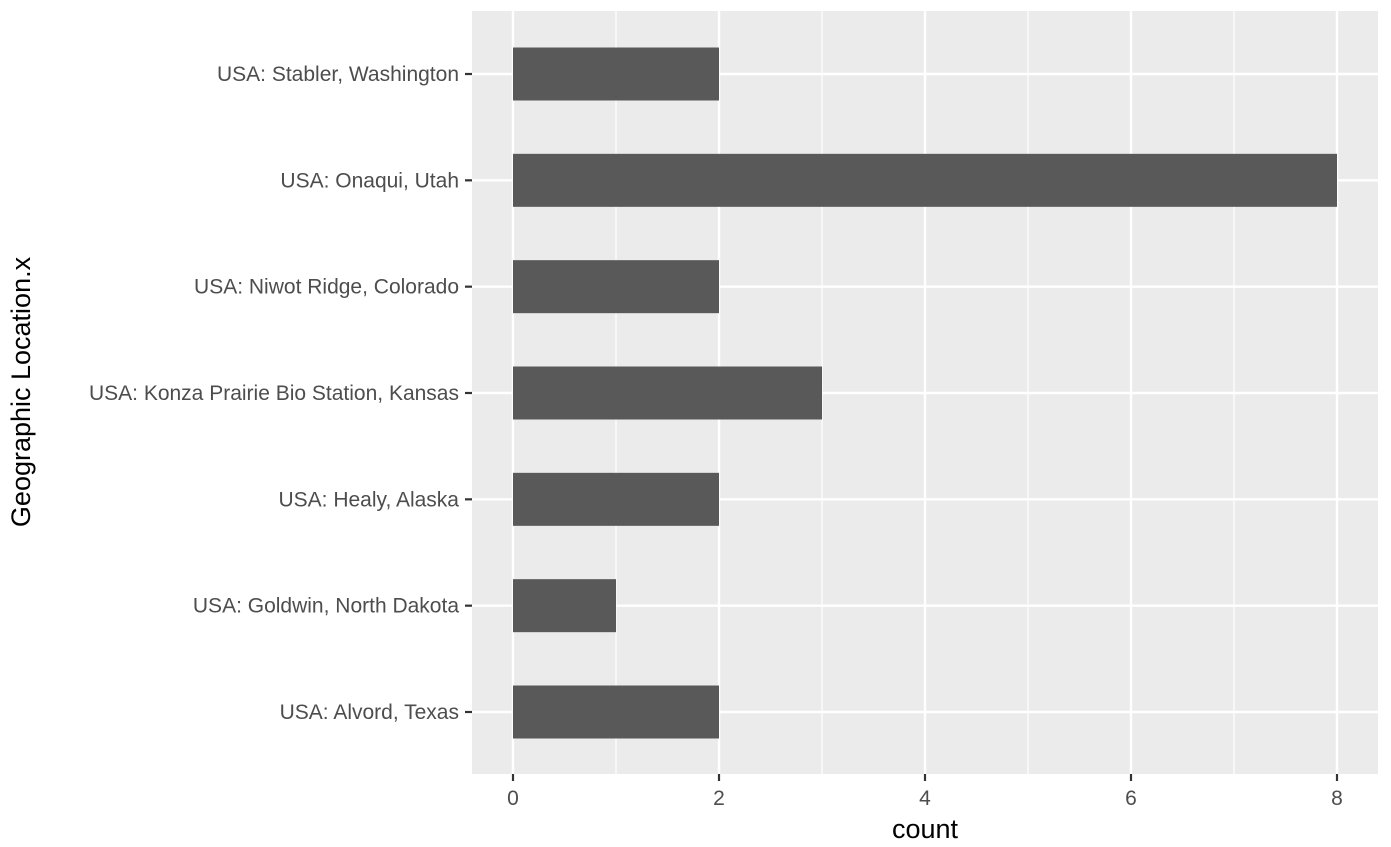 Image resolution: width=1391 pixels, height=847 pixels. Describe the element at coordinates (1337, 798) in the screenshot. I see `x-tick-label: 8` at that location.